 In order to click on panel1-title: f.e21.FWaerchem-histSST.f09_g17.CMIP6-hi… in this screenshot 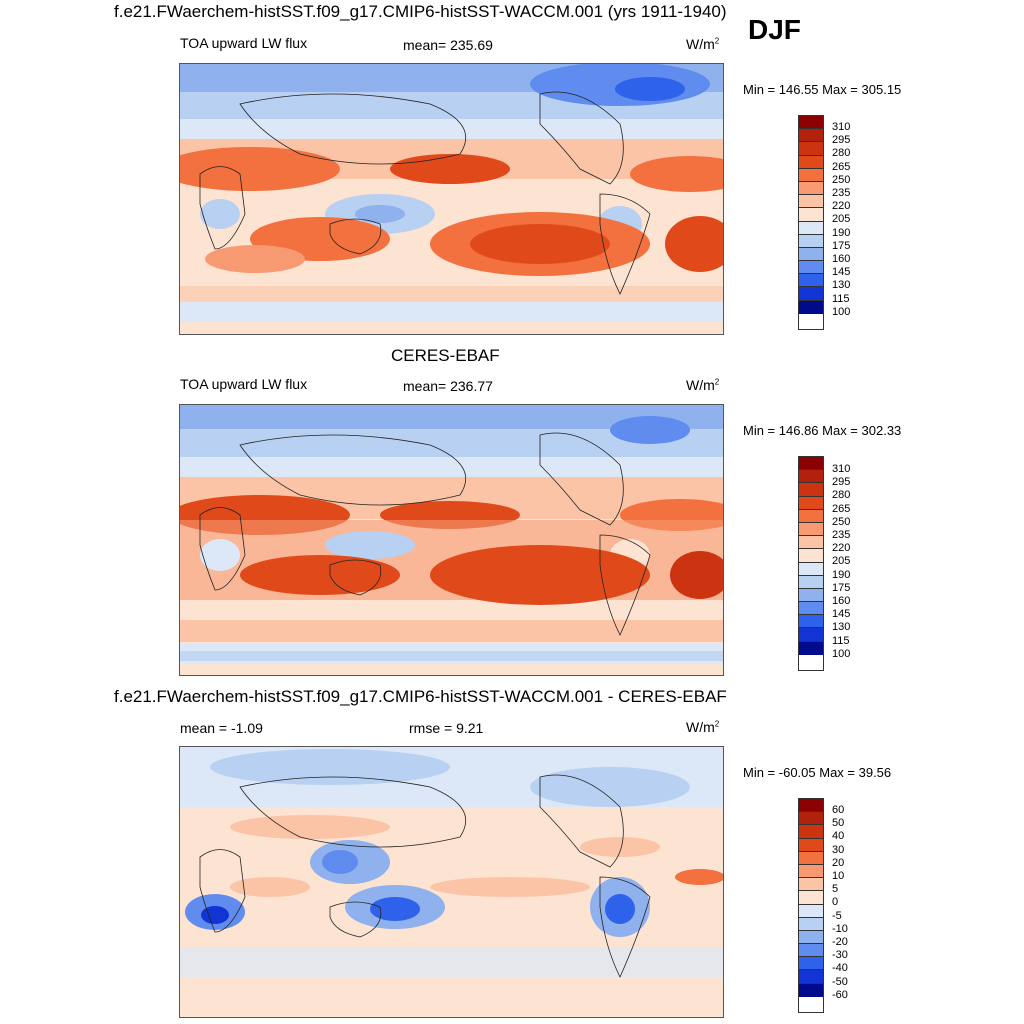, I will do `click(420, 11)`.